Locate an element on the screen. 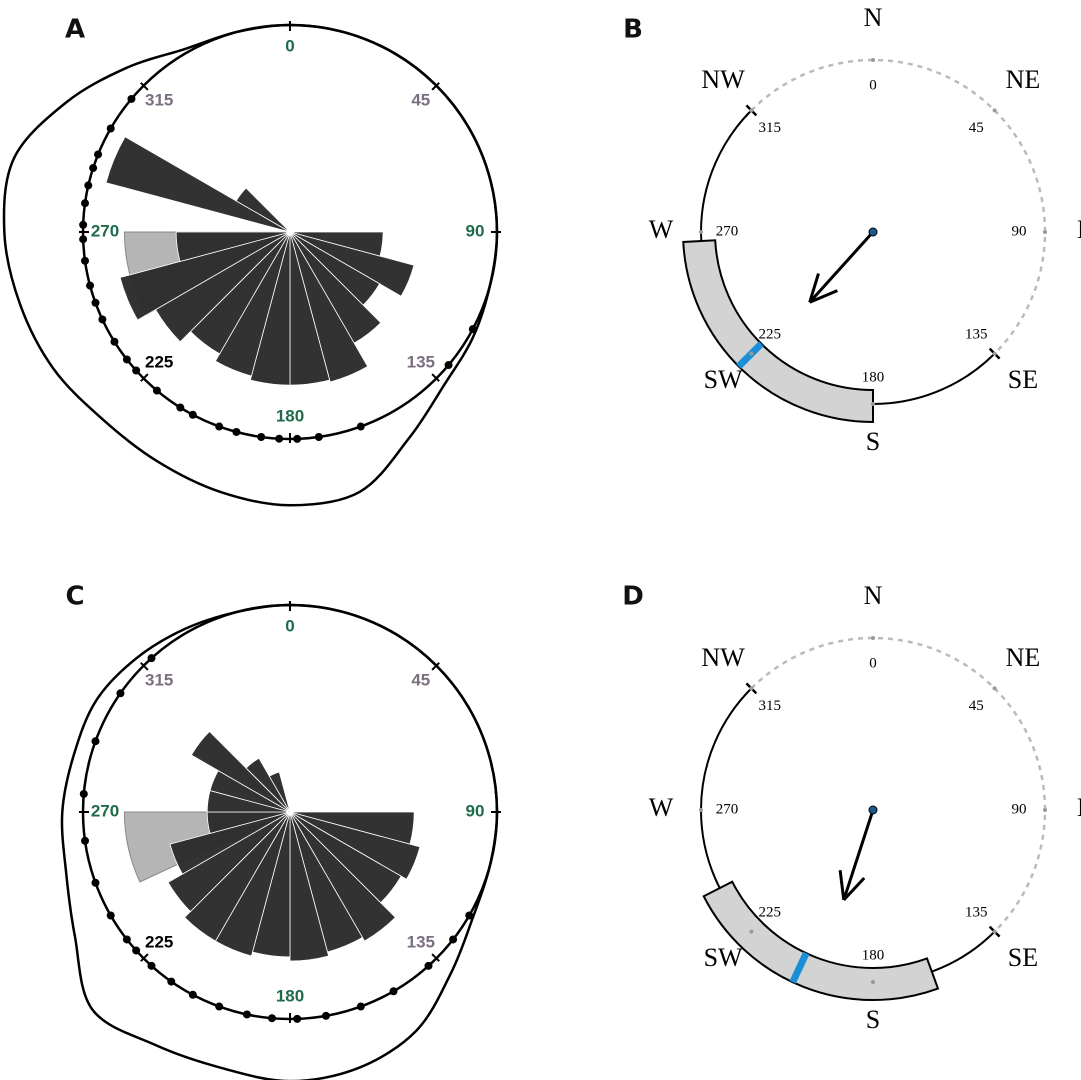  panel-label: C is located at coordinates (74, 597).